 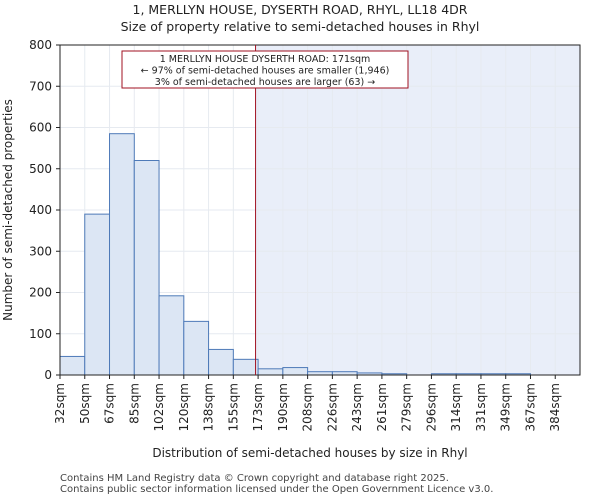 I want to click on y-axis-label: Number of semi-detached properties, so click(x=8, y=210).